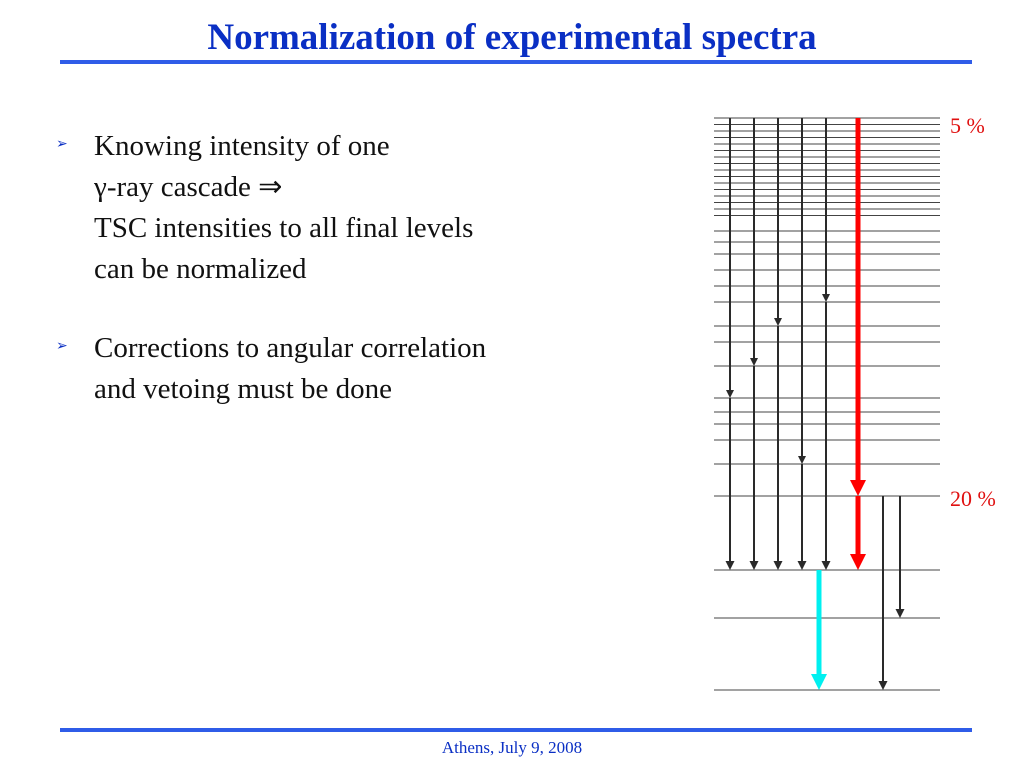 This screenshot has width=1024, height=768. Describe the element at coordinates (826, 298) in the screenshot. I see `gray-primary-arrow-5-head` at that location.